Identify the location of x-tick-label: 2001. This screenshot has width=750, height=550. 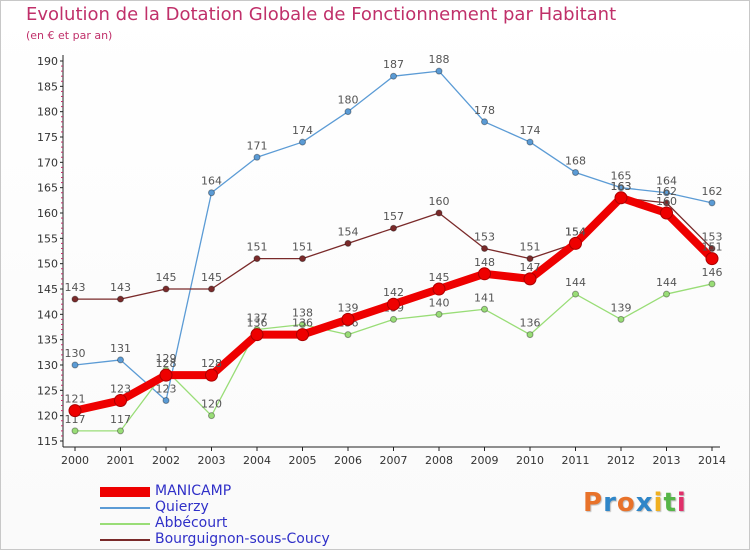
(121, 460).